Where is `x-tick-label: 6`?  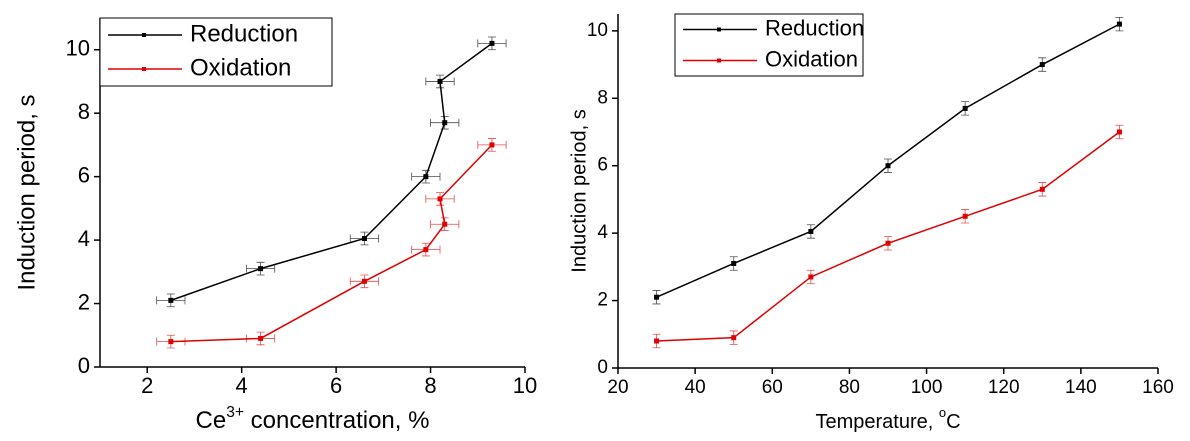
x-tick-label: 6 is located at coordinates (336, 385).